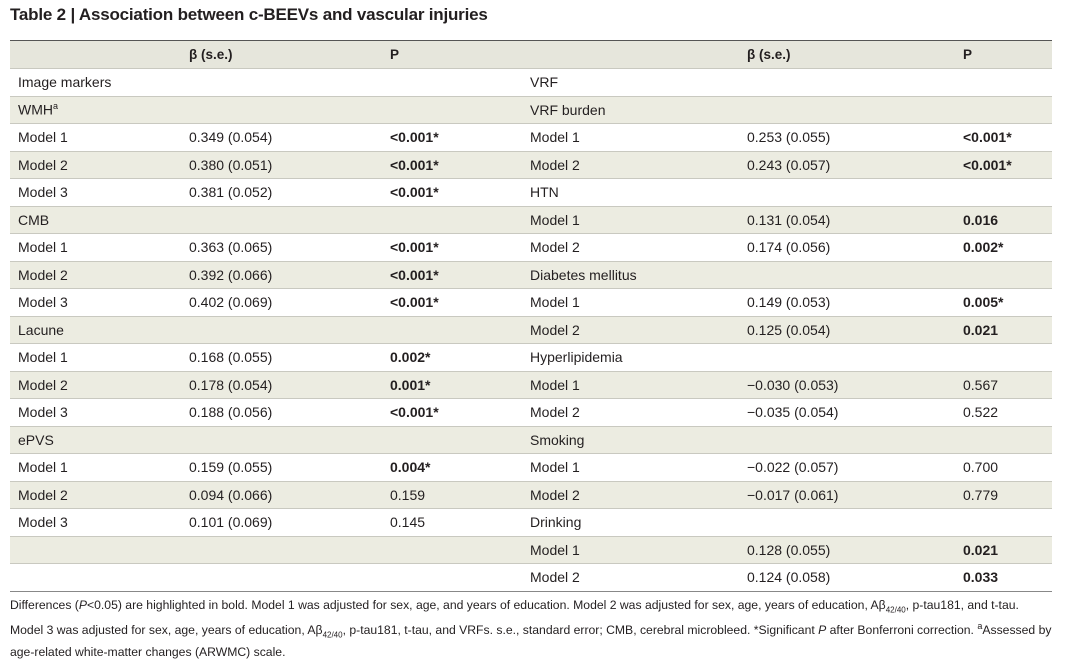 This screenshot has height=661, width=1068. I want to click on table-row: Image markers VRF, so click(531, 82).